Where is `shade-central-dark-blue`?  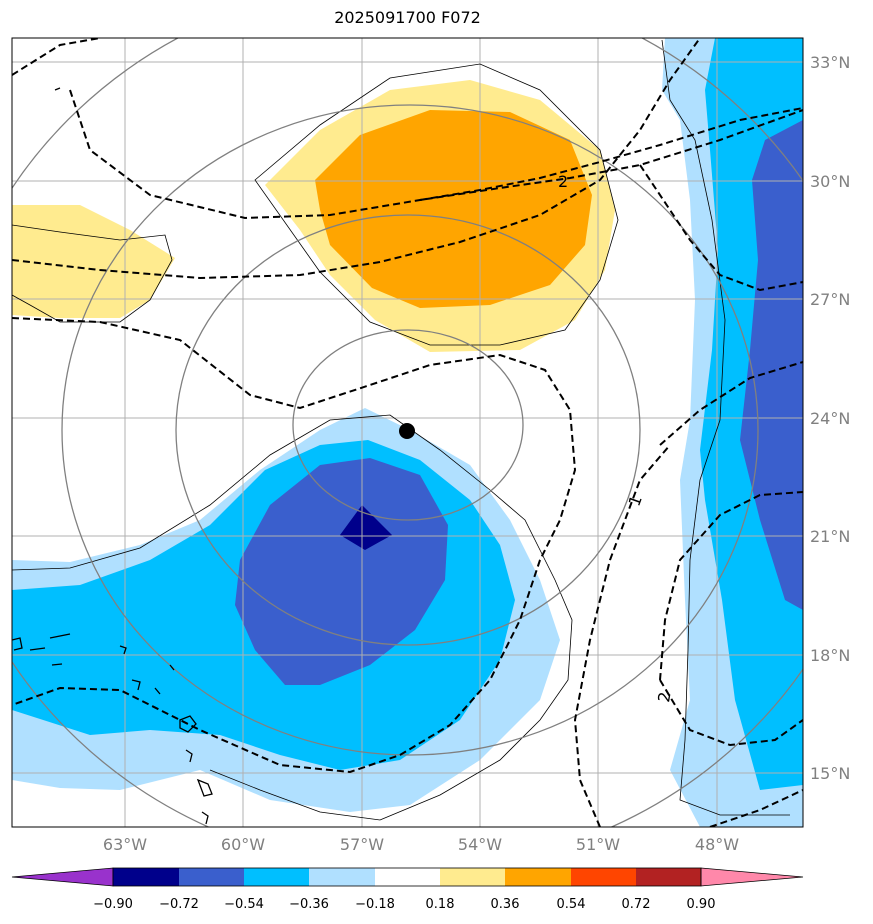 shade-central-dark-blue is located at coordinates (366, 527).